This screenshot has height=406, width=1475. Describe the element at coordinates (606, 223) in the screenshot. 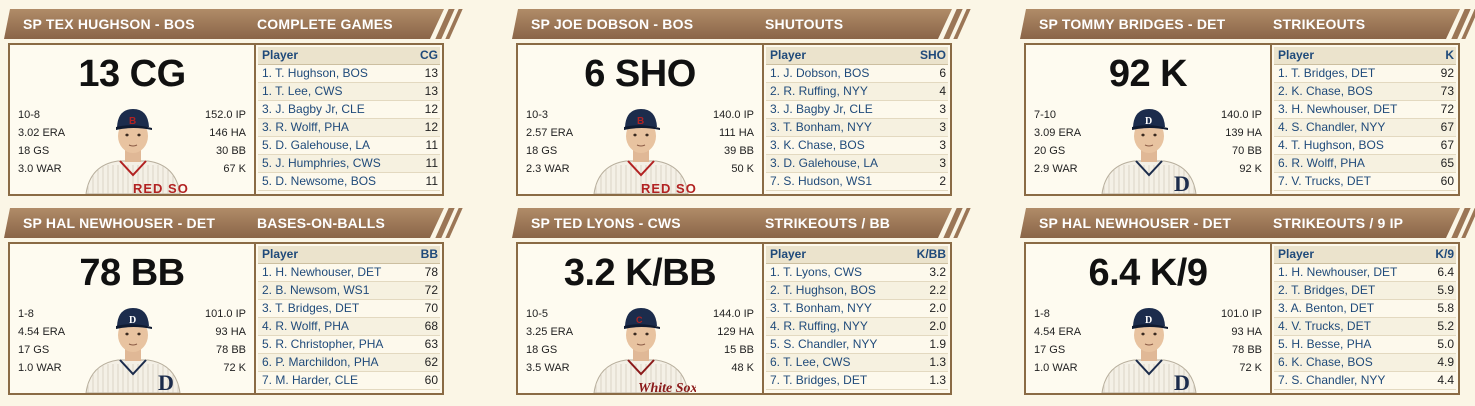

I see `player-title: SP TED LYONS - CWS` at that location.